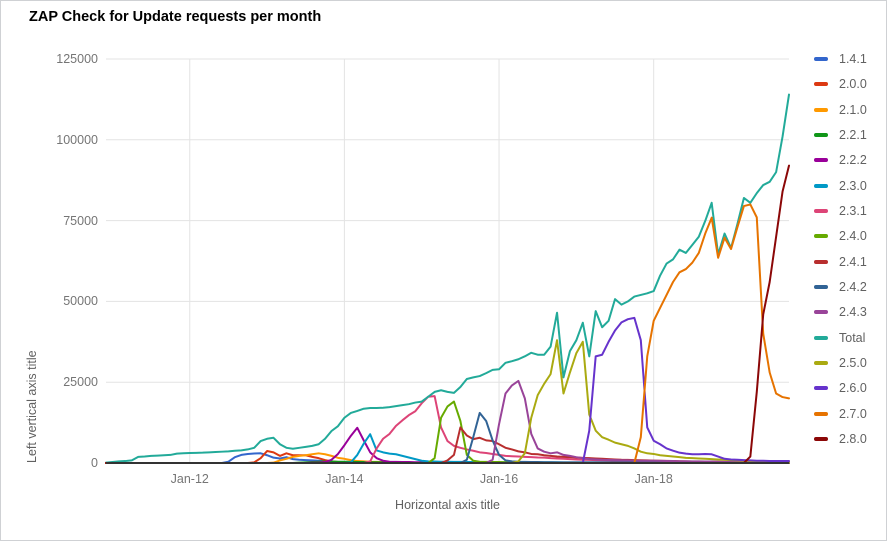  I want to click on legend-item-2.3.1: 2.3.1, so click(840, 211).